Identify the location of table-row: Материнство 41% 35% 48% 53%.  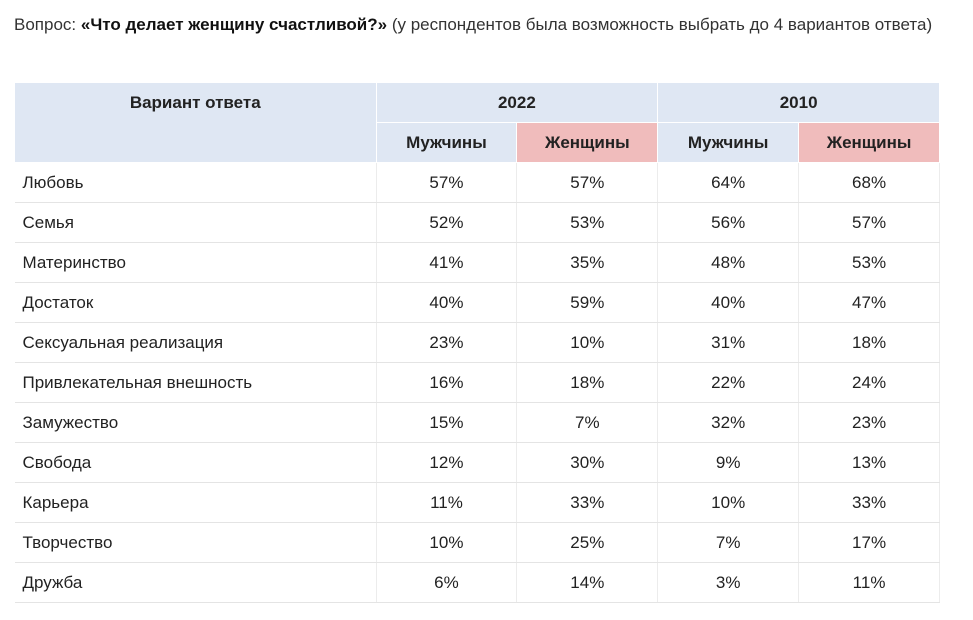
(477, 262).